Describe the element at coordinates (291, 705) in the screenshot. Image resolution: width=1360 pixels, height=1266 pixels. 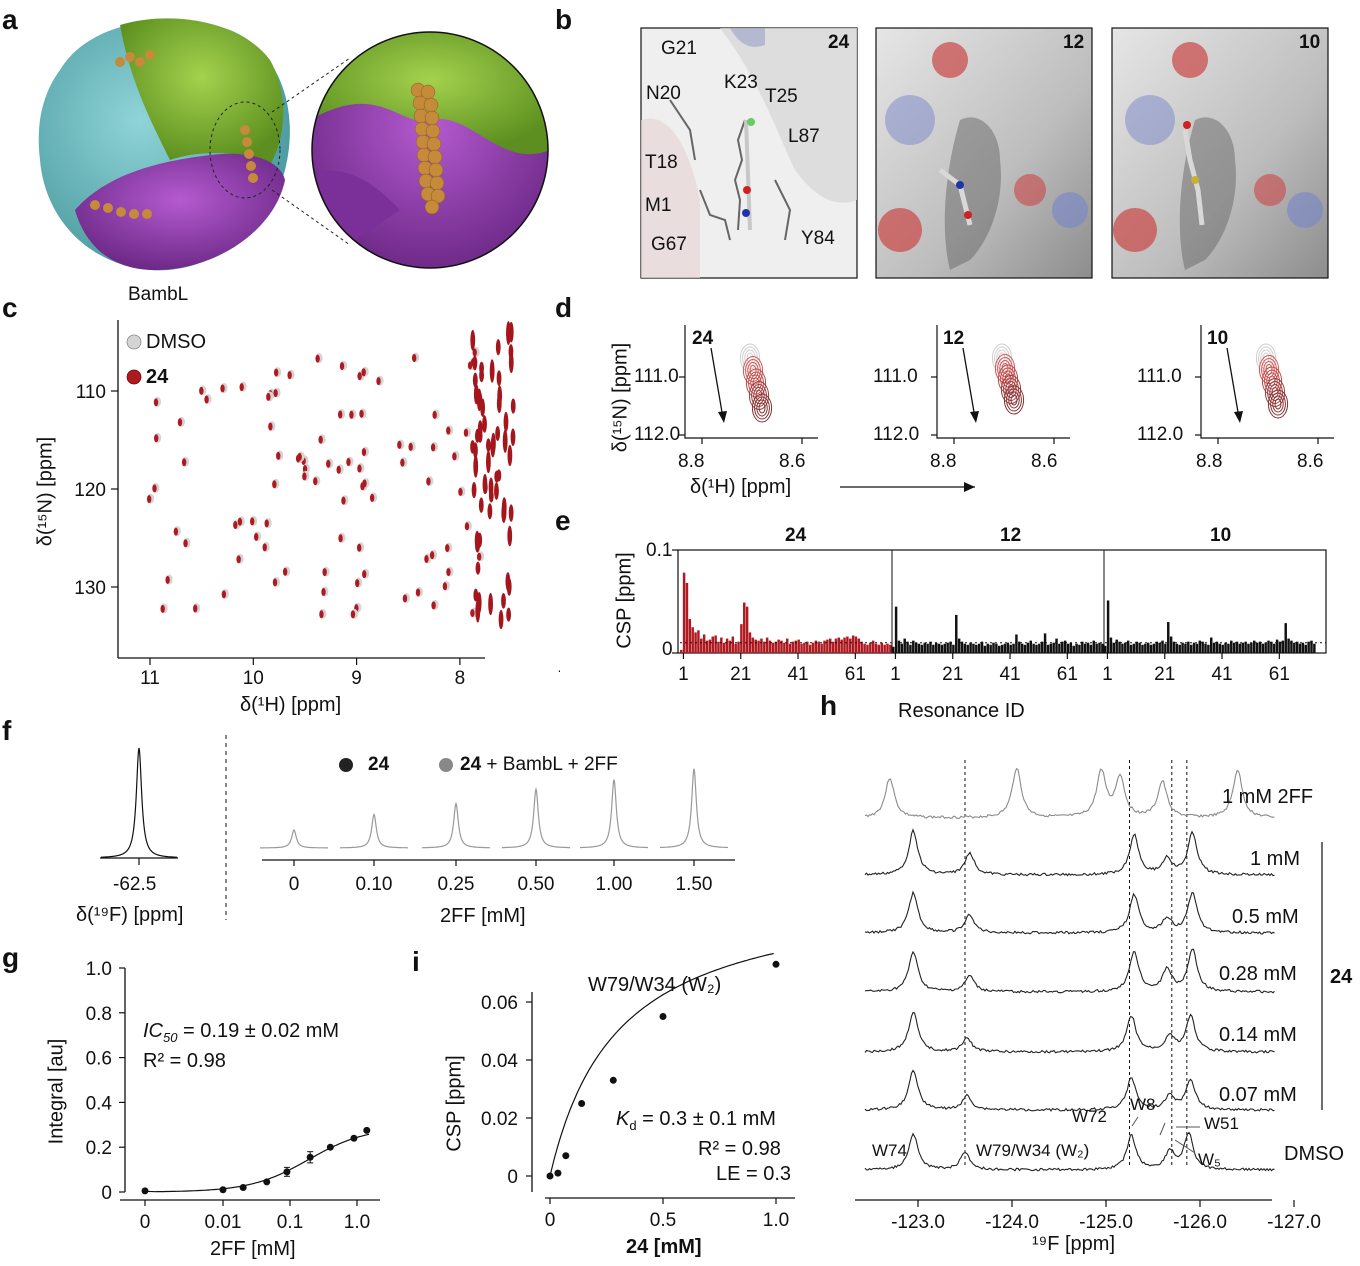
I see `axis-label-x: δ(¹H) [ppm]` at that location.